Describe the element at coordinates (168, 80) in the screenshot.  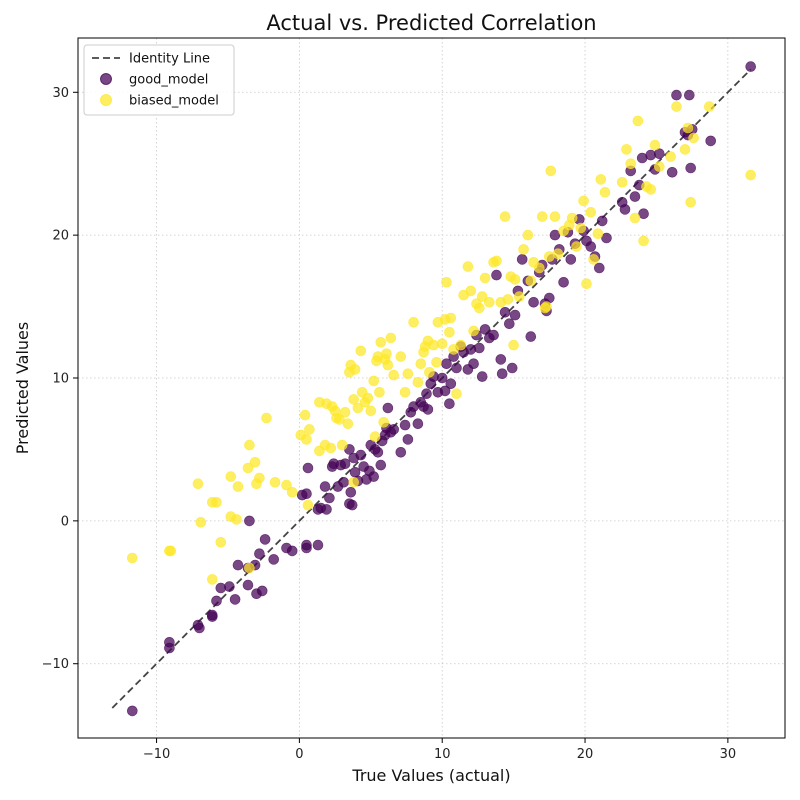
I see `legend-label: good_model` at that location.